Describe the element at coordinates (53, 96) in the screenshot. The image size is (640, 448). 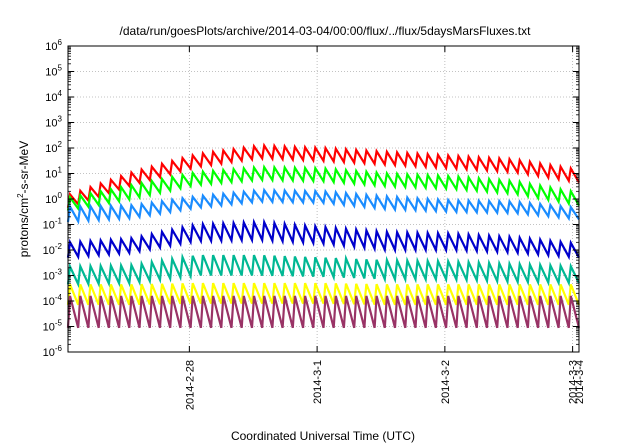
I see `y-tick-label: 10⁴` at that location.